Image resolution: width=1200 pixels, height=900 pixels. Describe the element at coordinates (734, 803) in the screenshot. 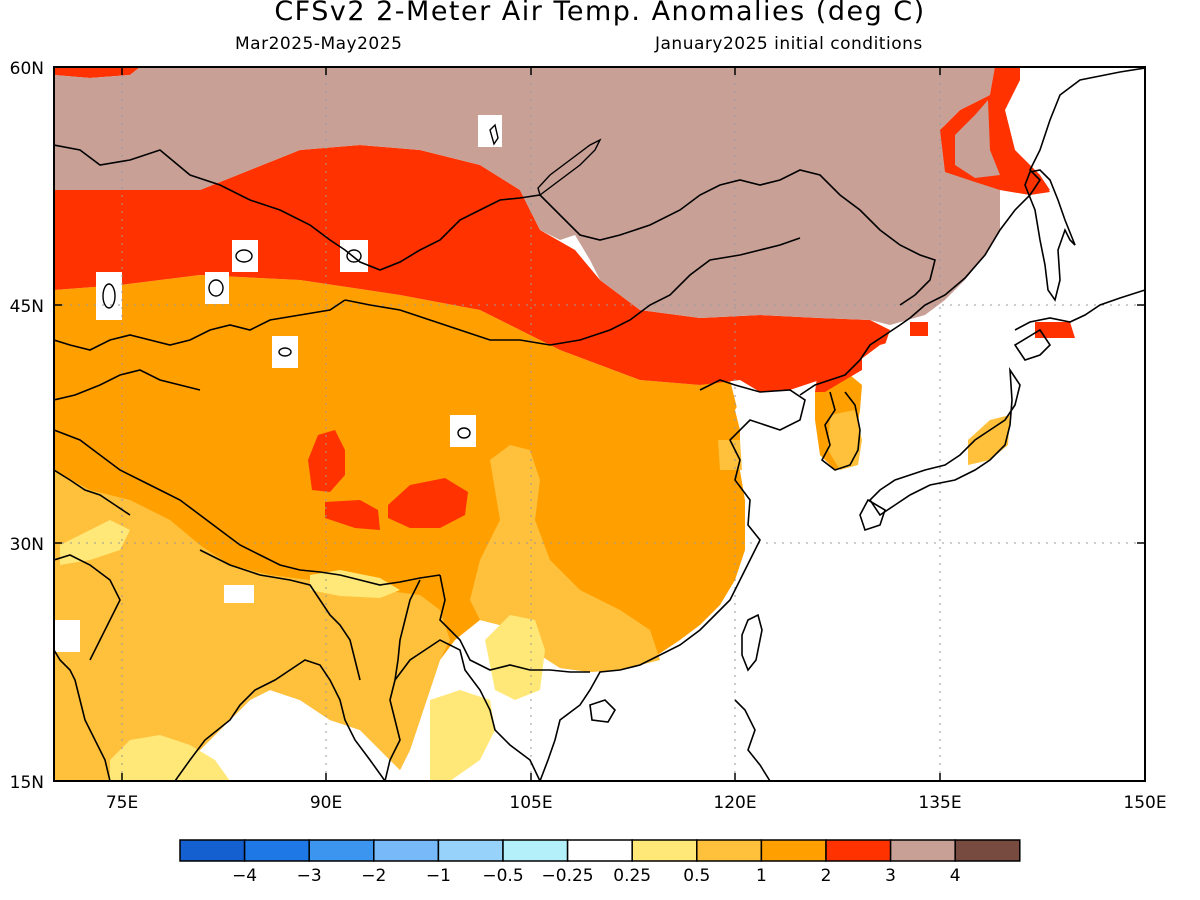

I see `lon-label-120e: 120E` at that location.